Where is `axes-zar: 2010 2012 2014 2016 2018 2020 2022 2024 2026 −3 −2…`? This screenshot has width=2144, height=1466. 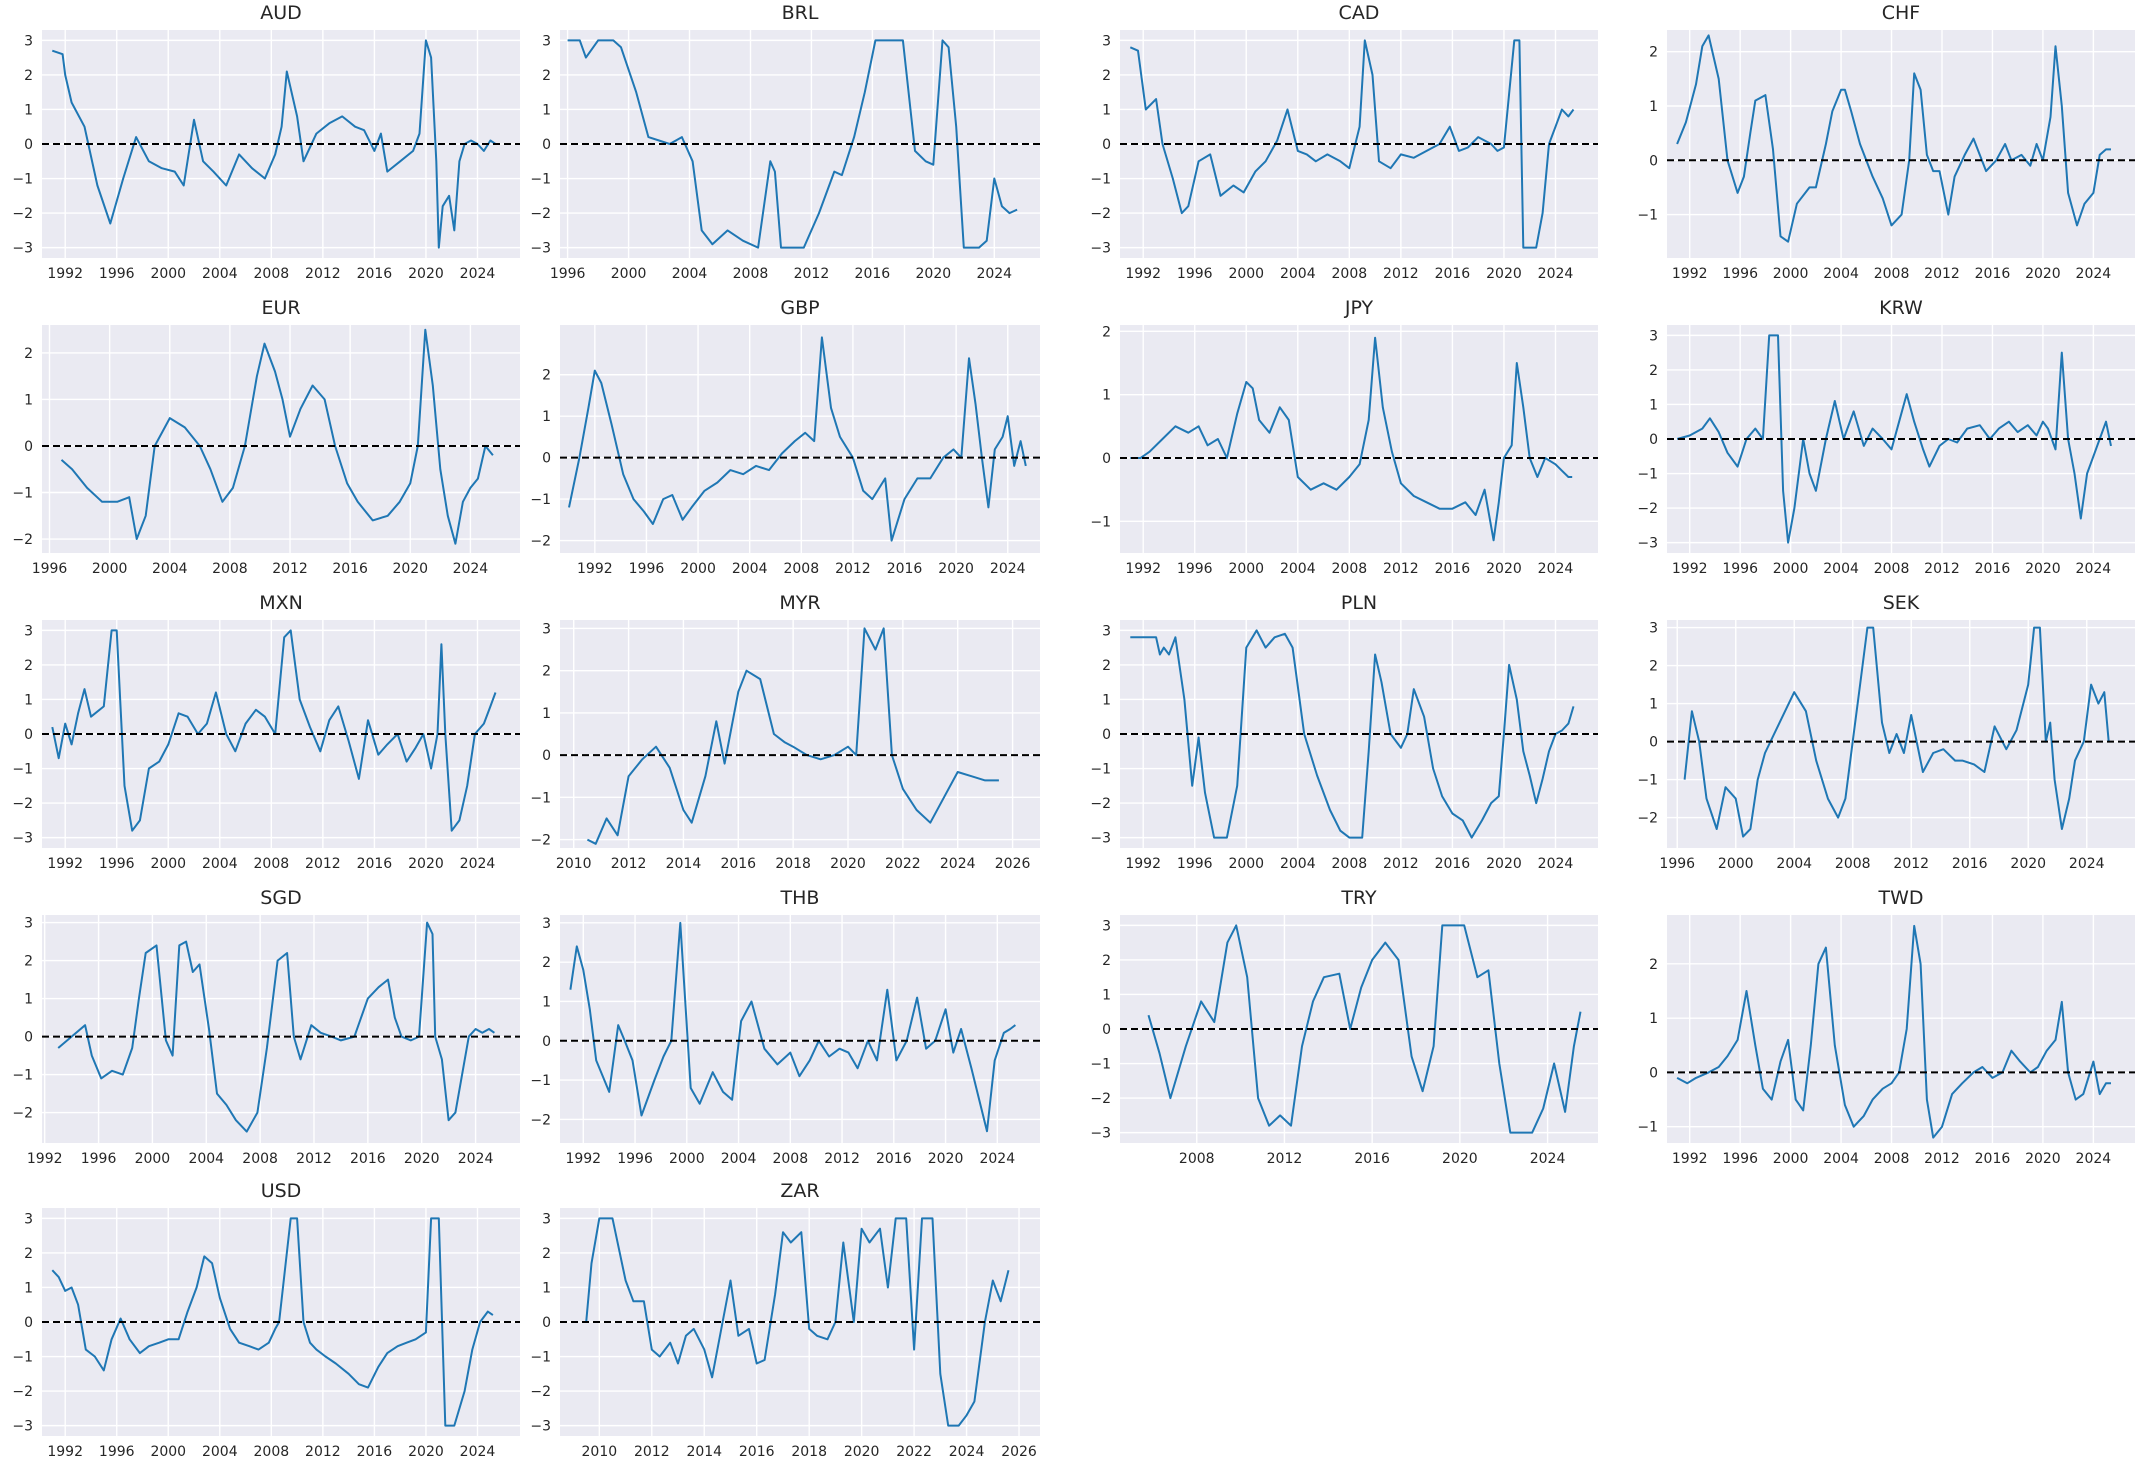
axes-zar: 2010 2012 2014 2016 2018 2020 2022 2024 2026 −3 −2… is located at coordinates (785, 1334).